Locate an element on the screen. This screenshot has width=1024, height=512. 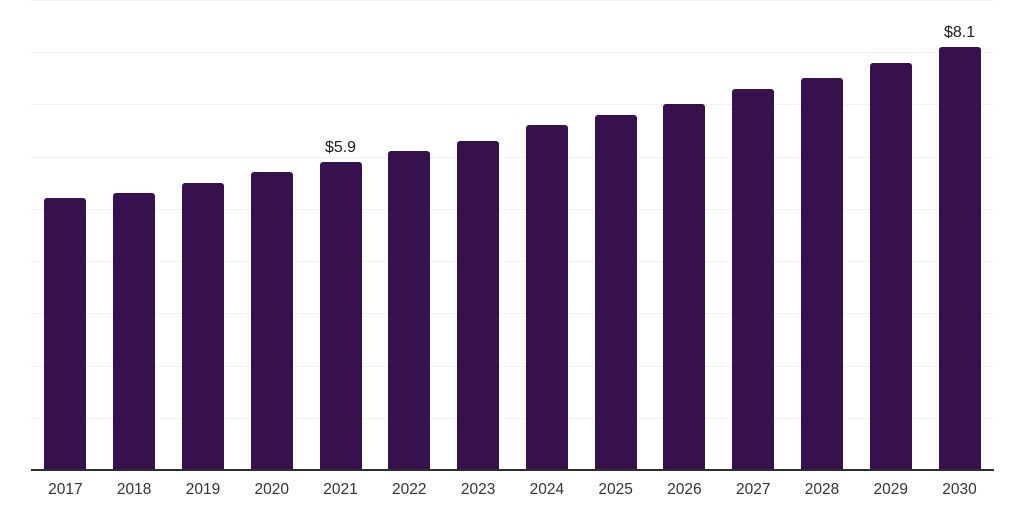
x-axis-tick-label-2027: 2027 is located at coordinates (753, 489).